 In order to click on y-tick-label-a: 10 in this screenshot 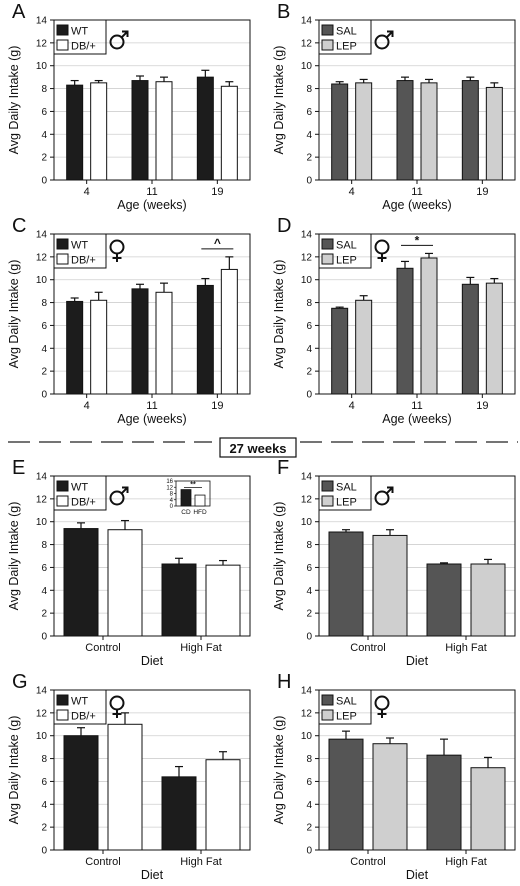, I will do `click(42, 66)`.